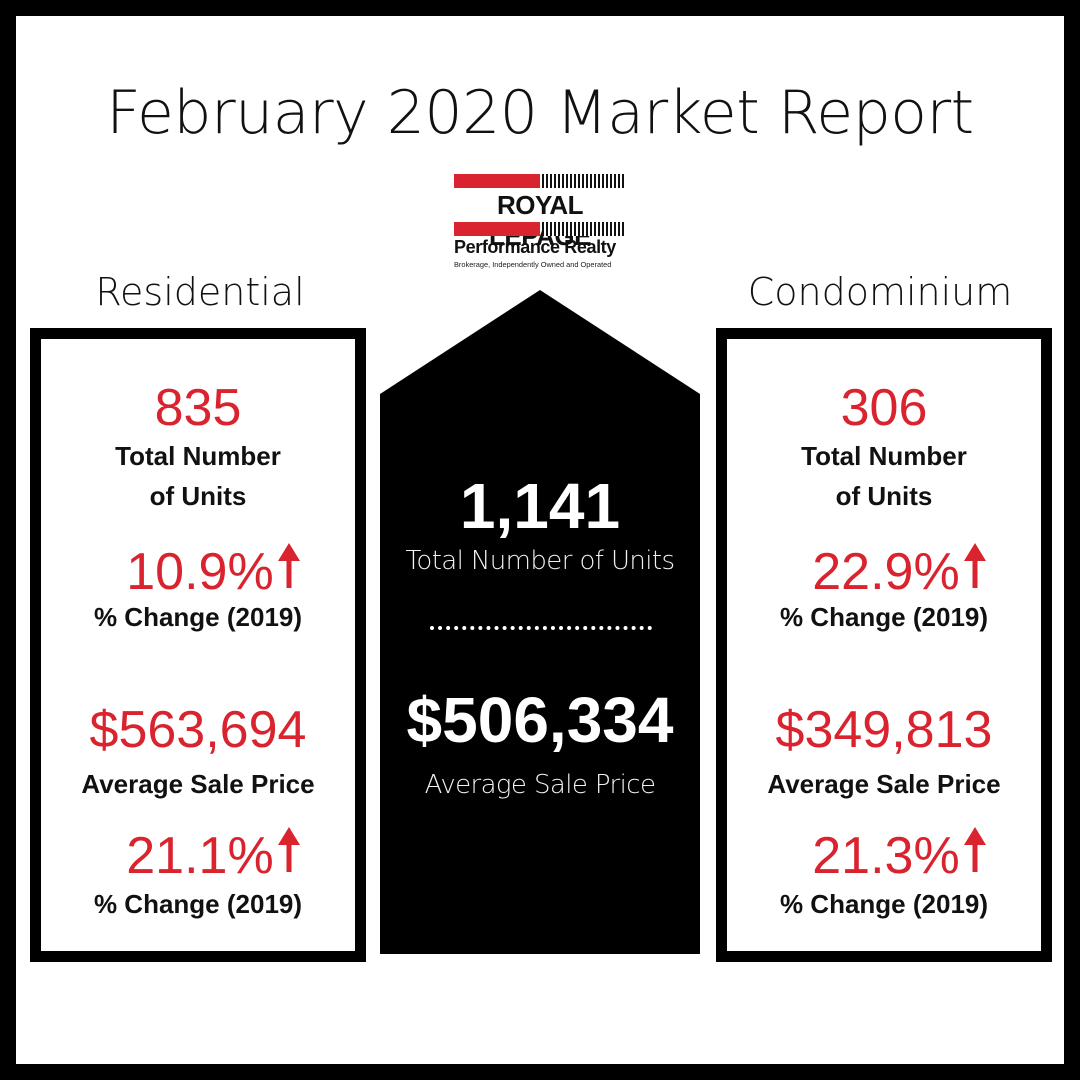 The width and height of the screenshot is (1080, 1080). I want to click on logo-middle-bar, so click(540, 229).